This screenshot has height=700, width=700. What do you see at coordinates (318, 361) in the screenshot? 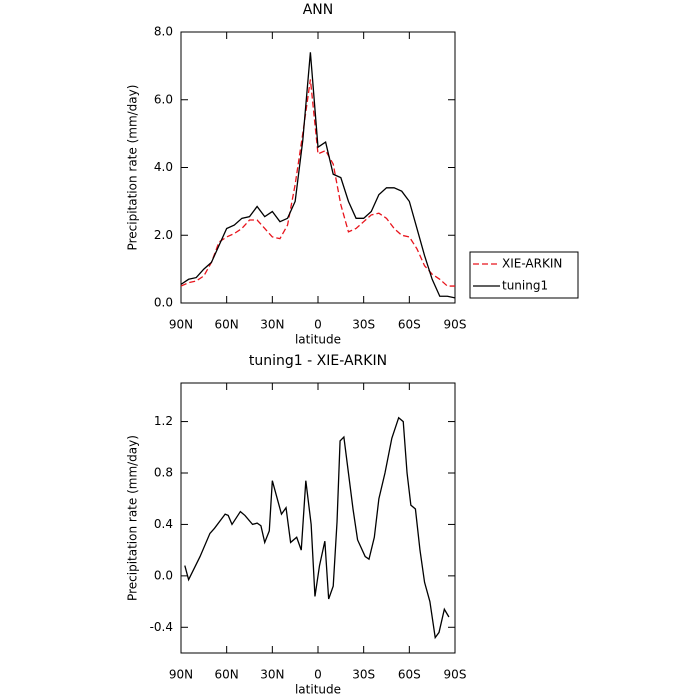
I see `chart-title: tuning1 - XIE-ARKIN` at bounding box center [318, 361].